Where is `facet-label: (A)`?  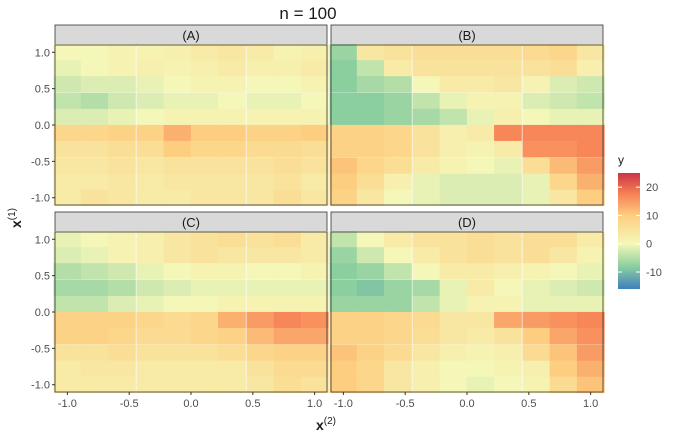
facet-label: (A) is located at coordinates (190, 35).